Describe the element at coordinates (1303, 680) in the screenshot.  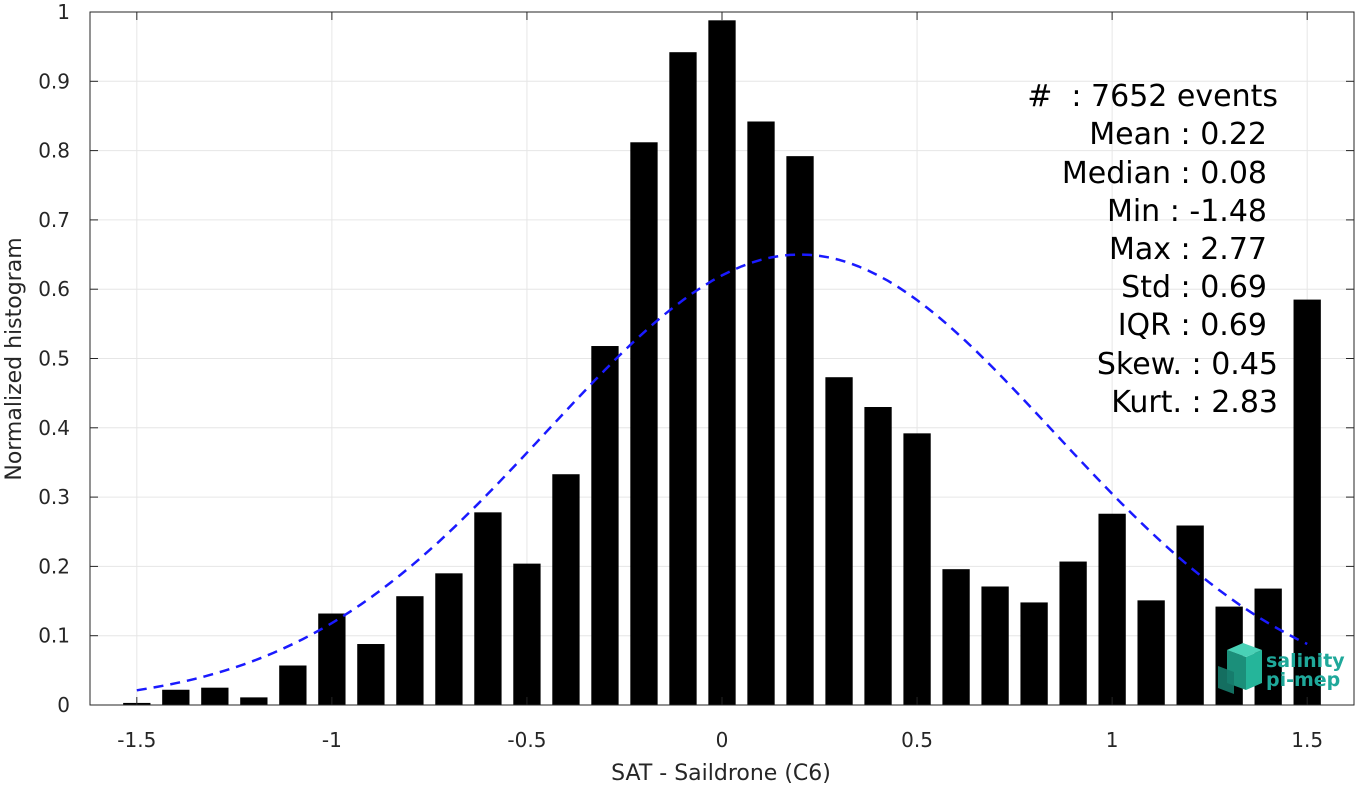
I see `logo-text-pimep: pi-mep` at that location.